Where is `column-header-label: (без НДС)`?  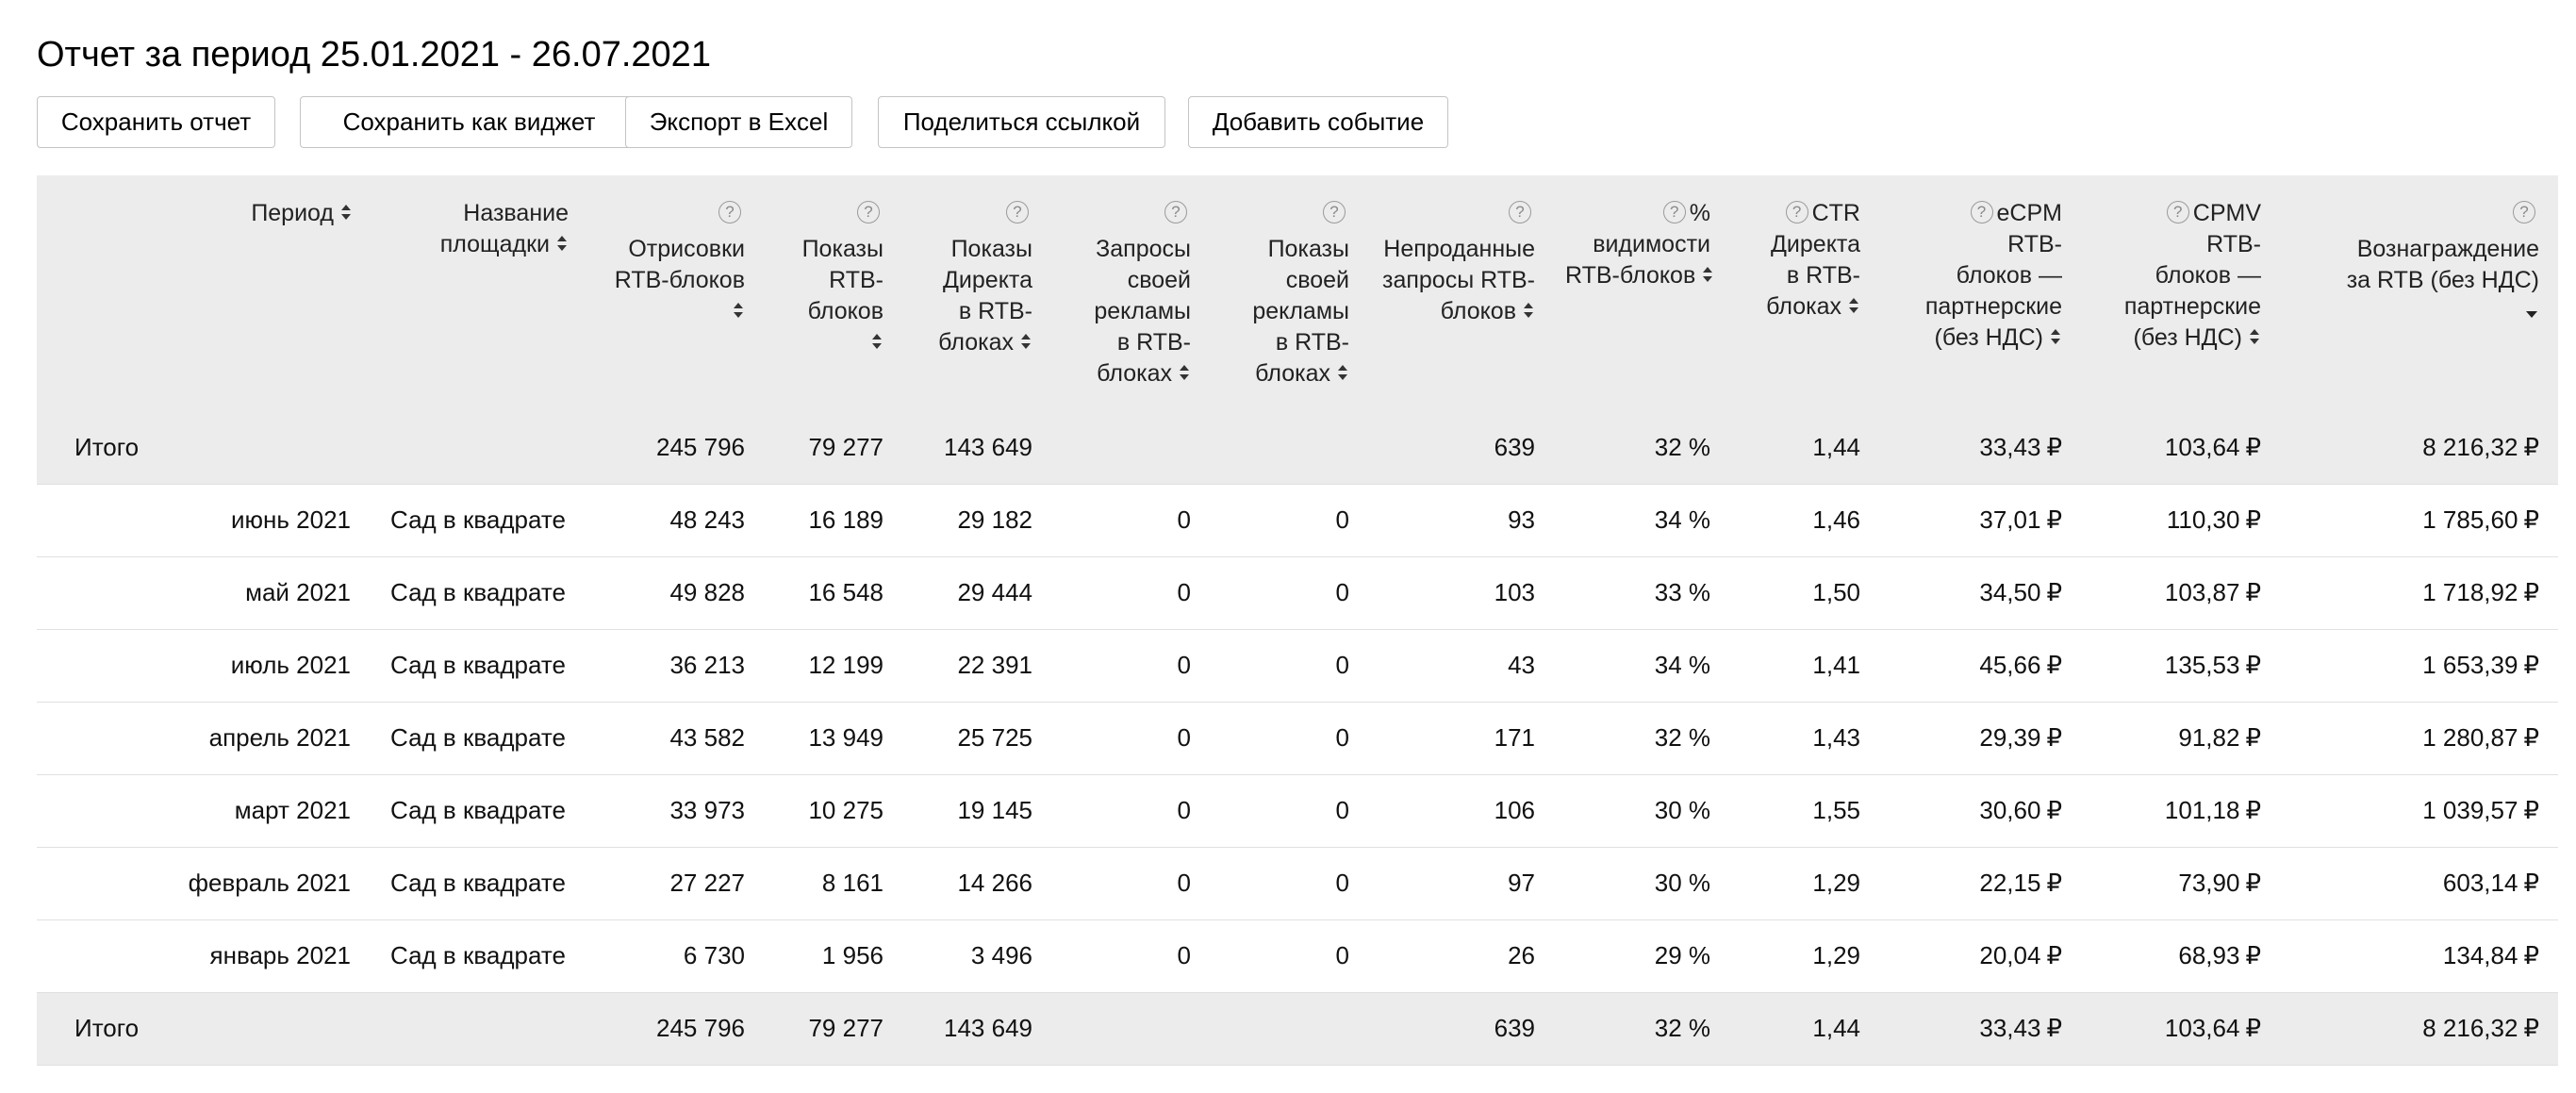
column-header-label: (без НДС) is located at coordinates (1989, 337).